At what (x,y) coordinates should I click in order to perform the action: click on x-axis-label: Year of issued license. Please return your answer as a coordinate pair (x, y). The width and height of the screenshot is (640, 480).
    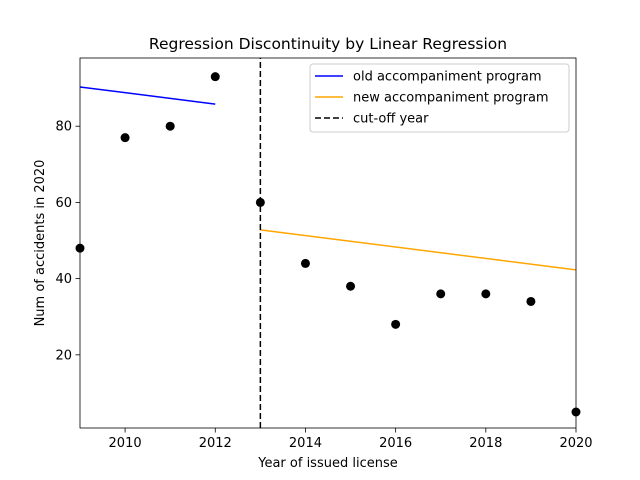
    Looking at the image, I should click on (327, 463).